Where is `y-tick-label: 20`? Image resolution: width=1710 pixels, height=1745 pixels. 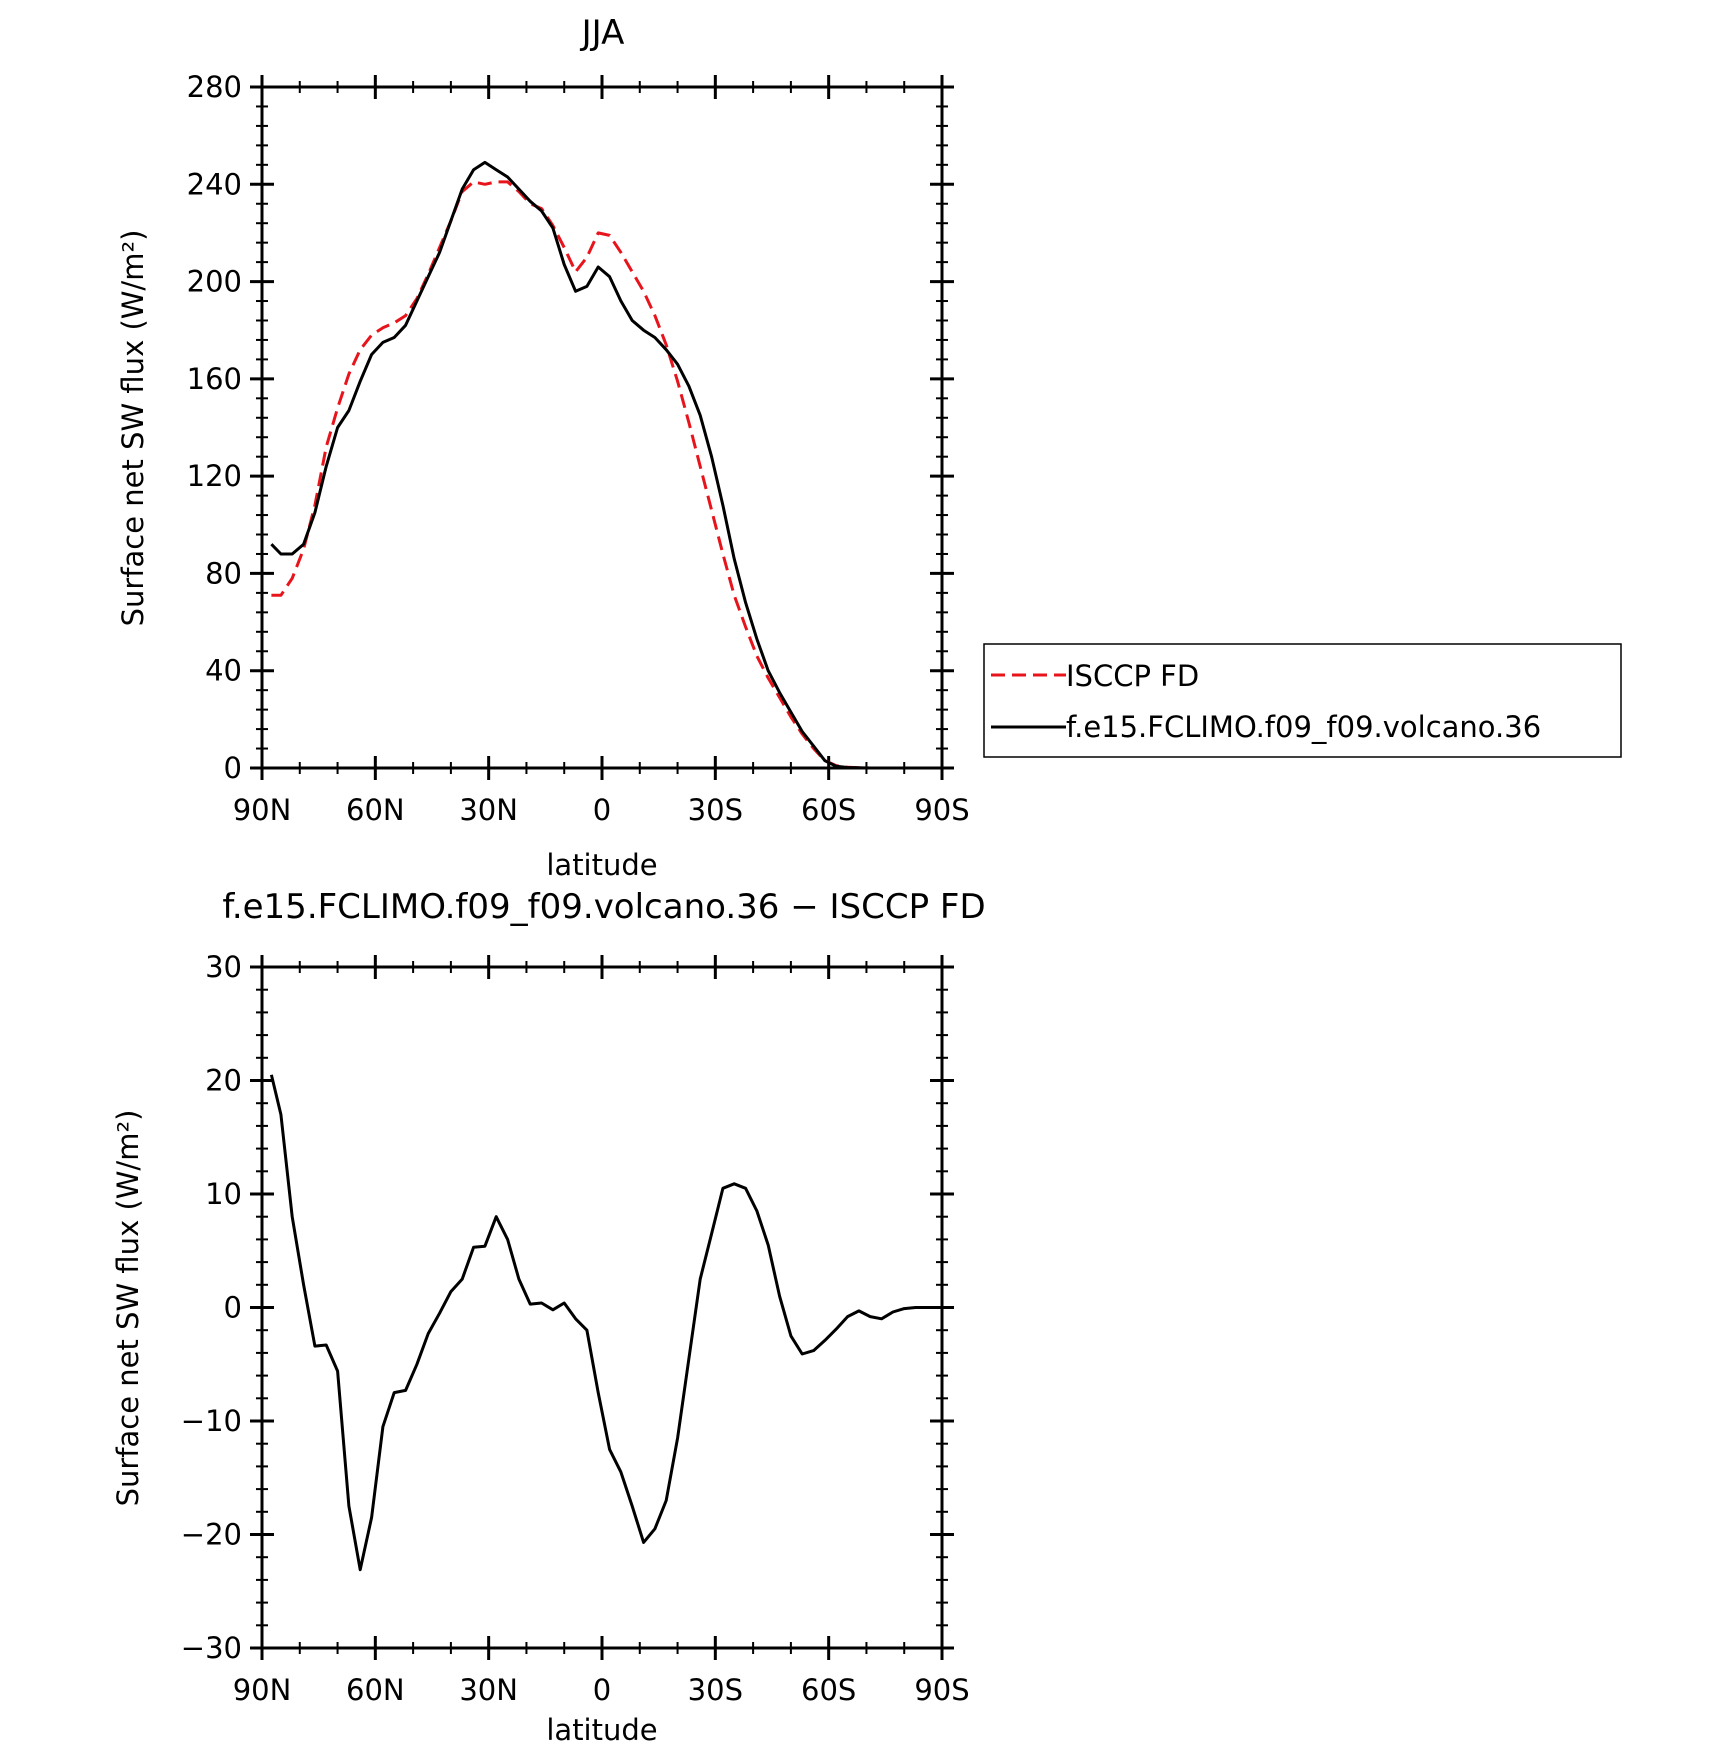 y-tick-label: 20 is located at coordinates (223, 1081).